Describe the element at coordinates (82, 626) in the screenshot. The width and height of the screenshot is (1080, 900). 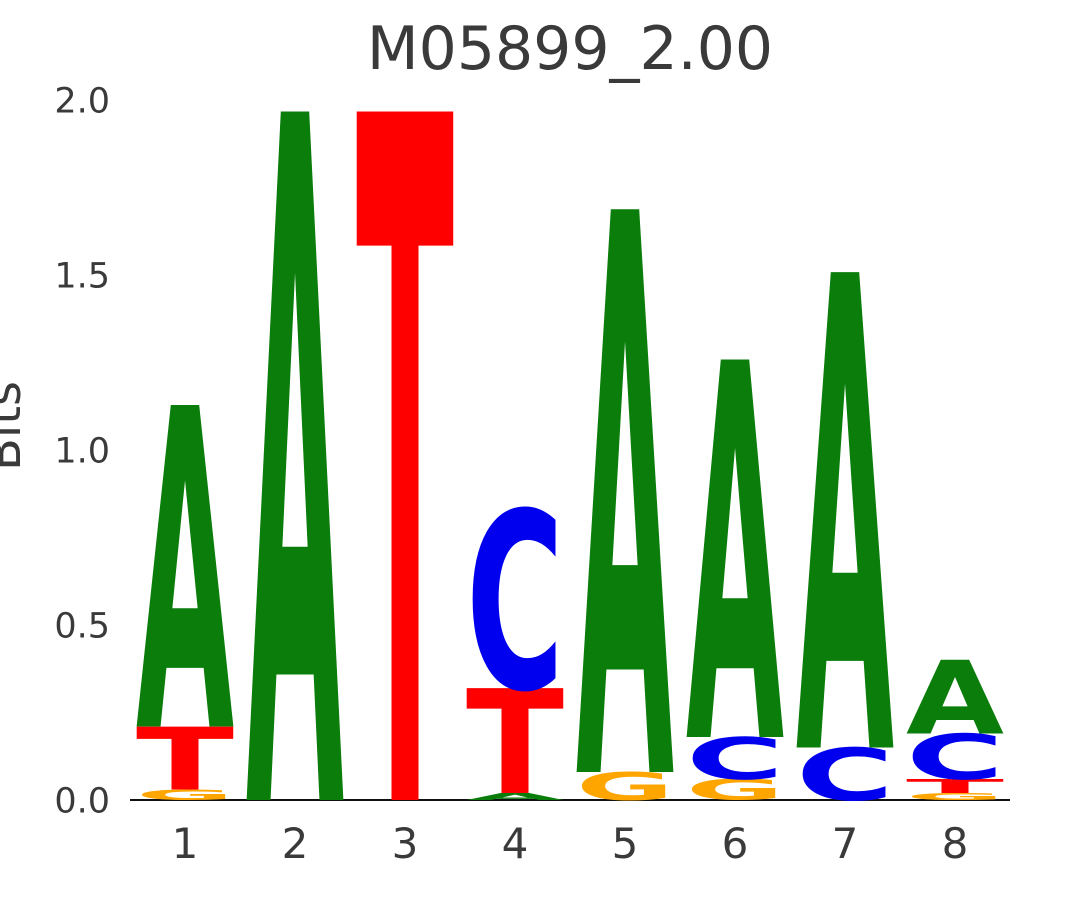
I see `y-tick-label: 0.5` at that location.